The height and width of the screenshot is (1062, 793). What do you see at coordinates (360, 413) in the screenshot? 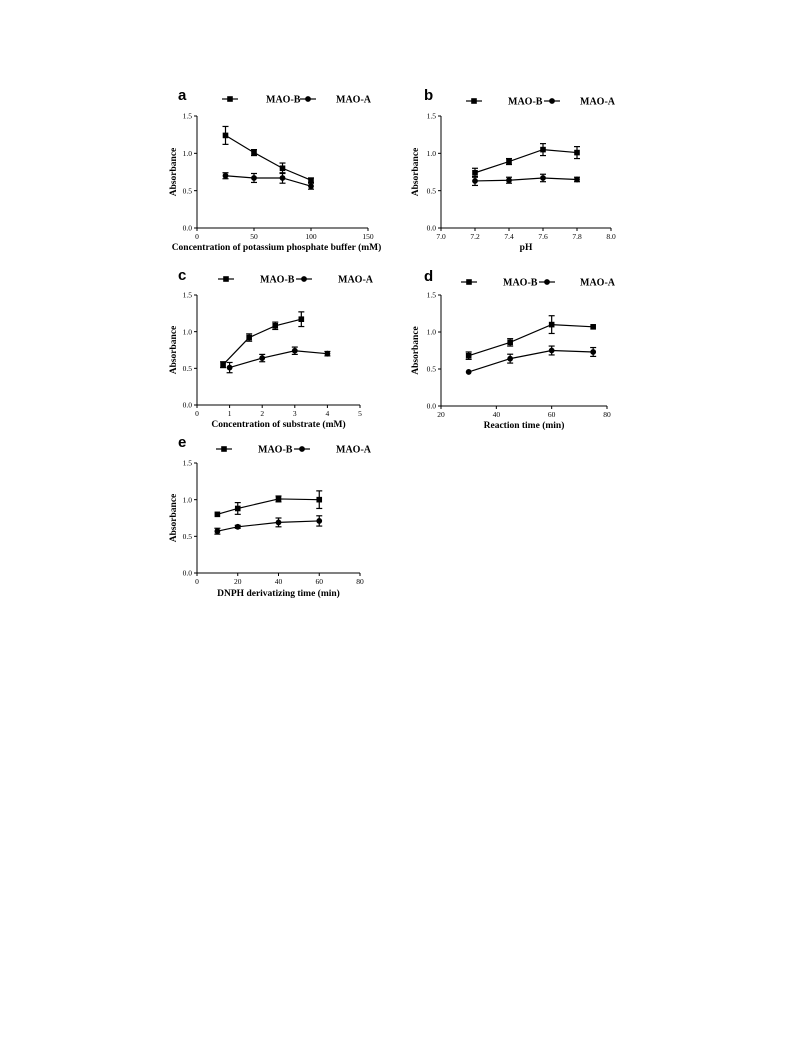
I see `x-tick-label: 5` at bounding box center [360, 413].